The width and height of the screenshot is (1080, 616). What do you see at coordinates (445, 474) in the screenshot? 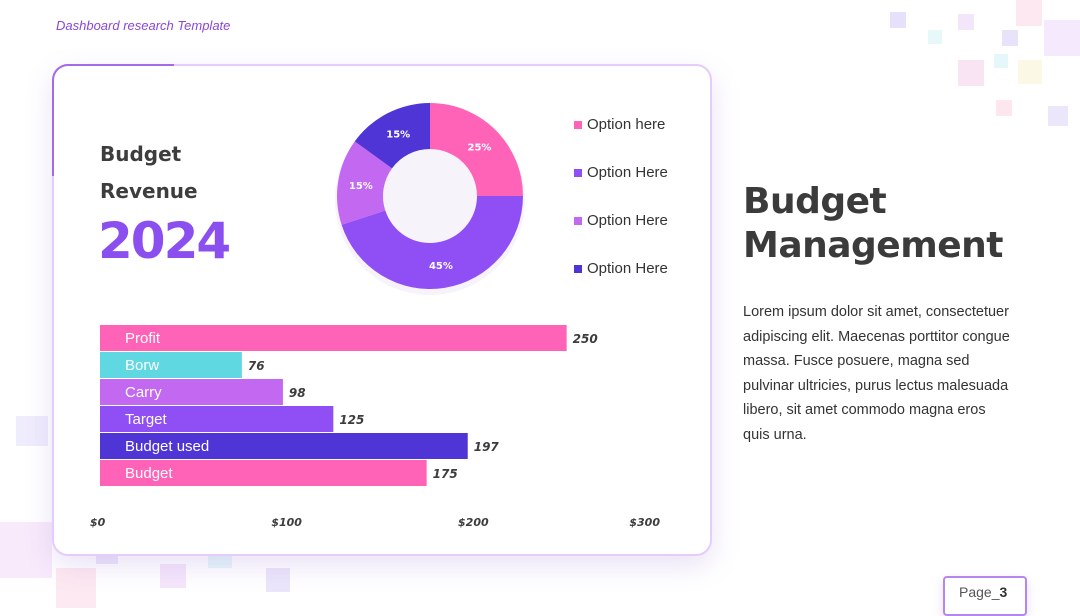
I see `bar-value-label-5: 175` at bounding box center [445, 474].